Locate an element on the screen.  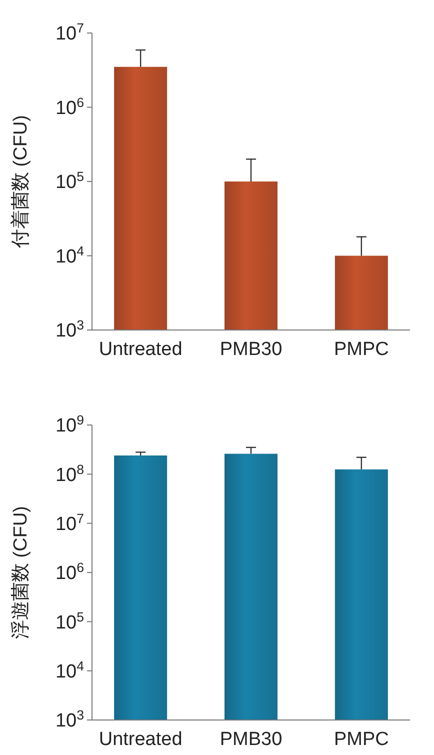
y-tick-label: 10$^{9}$ is located at coordinates (69, 424).